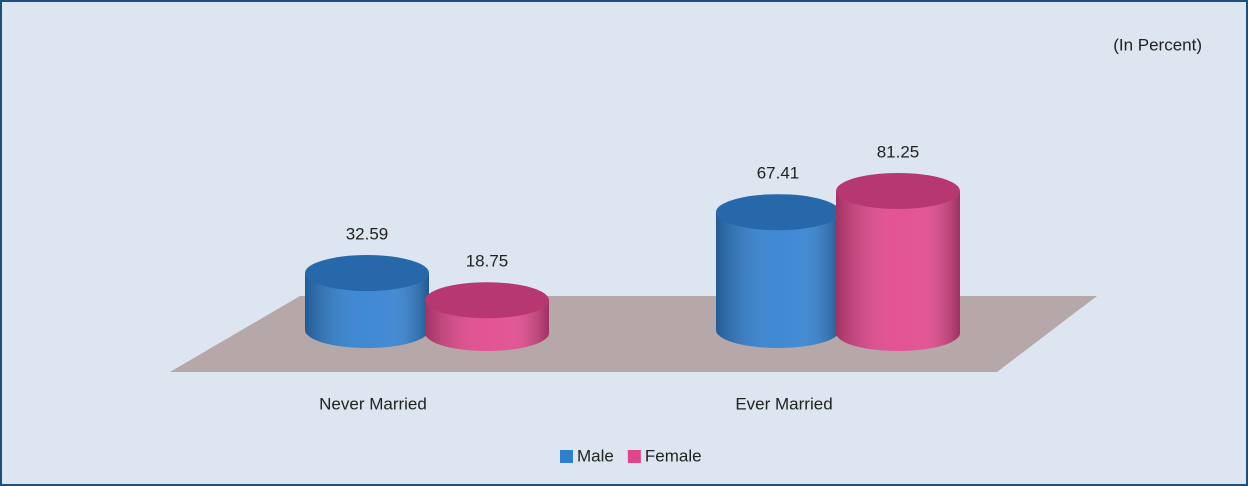 This screenshot has width=1248, height=486. I want to click on annotation: (In Percent), so click(1157, 44).